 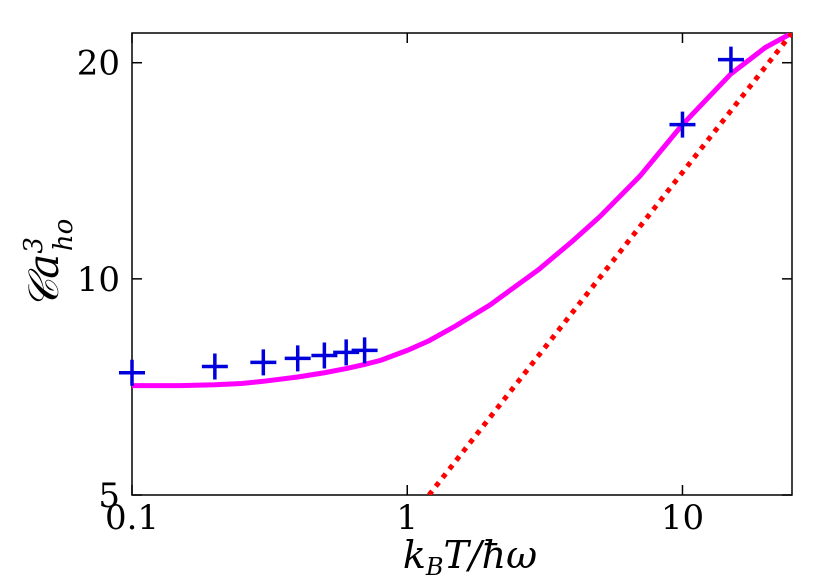 I want to click on x-tick-label: 0.1, so click(x=132, y=518).